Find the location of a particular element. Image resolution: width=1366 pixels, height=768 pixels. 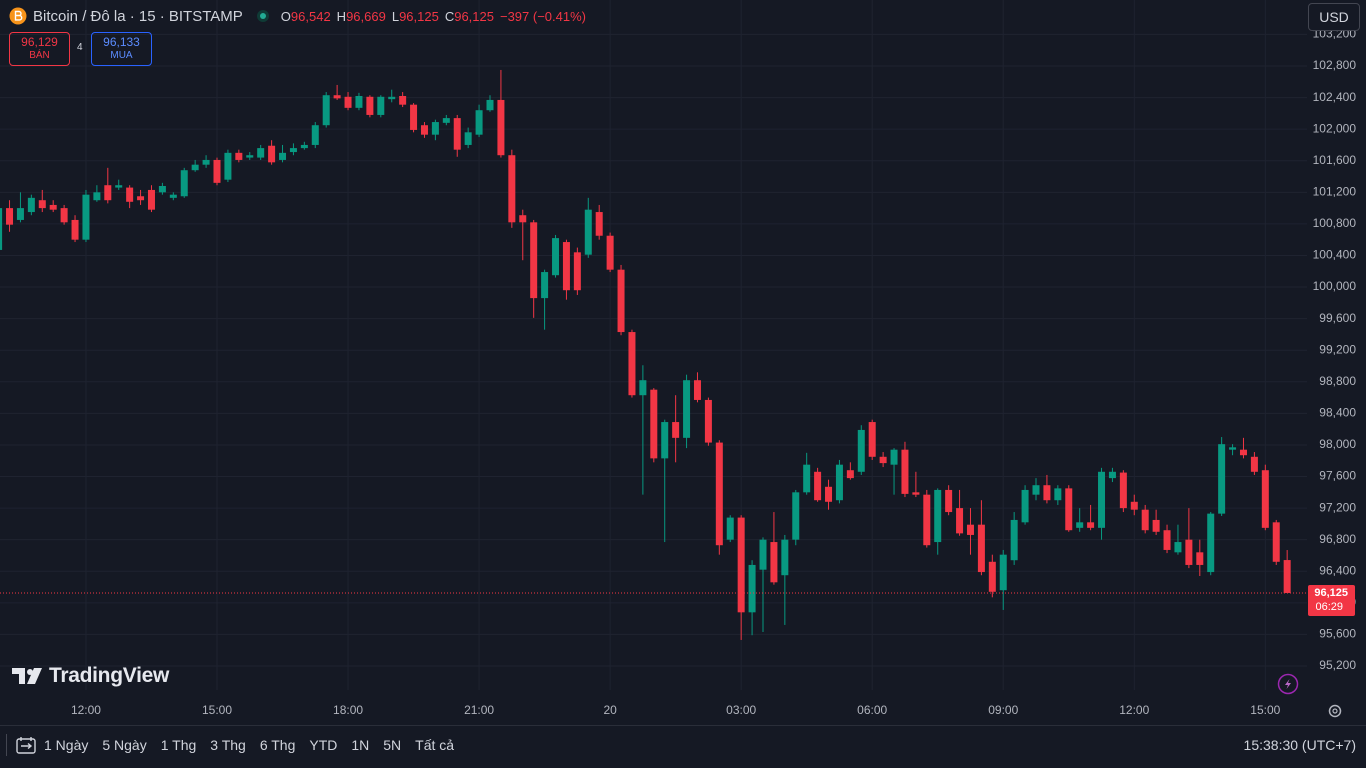

currency-button: USD is located at coordinates (1334, 17).